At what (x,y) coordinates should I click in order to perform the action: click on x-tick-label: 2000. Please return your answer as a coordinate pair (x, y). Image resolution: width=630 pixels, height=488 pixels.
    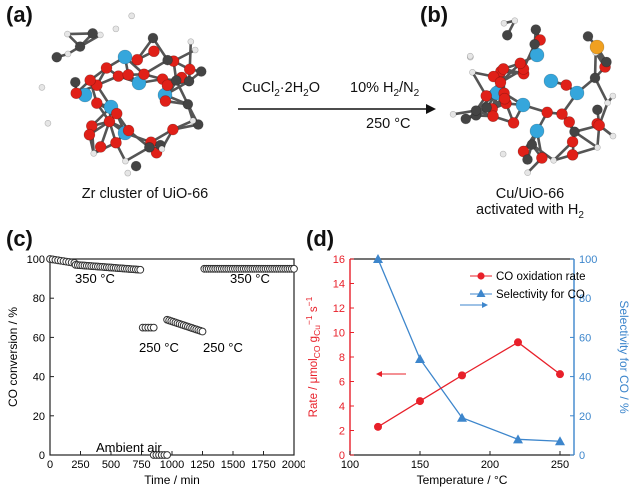
    Looking at the image, I should click on (293, 465).